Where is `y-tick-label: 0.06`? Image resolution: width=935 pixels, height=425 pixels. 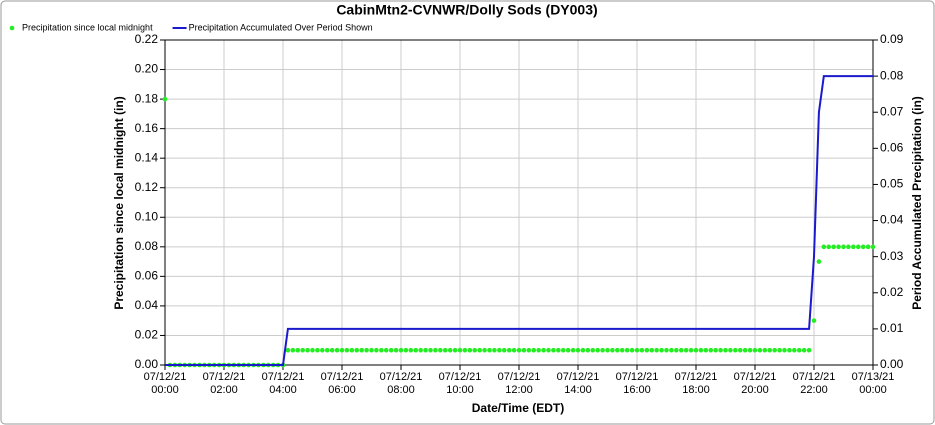
y-tick-label: 0.06 is located at coordinates (147, 276).